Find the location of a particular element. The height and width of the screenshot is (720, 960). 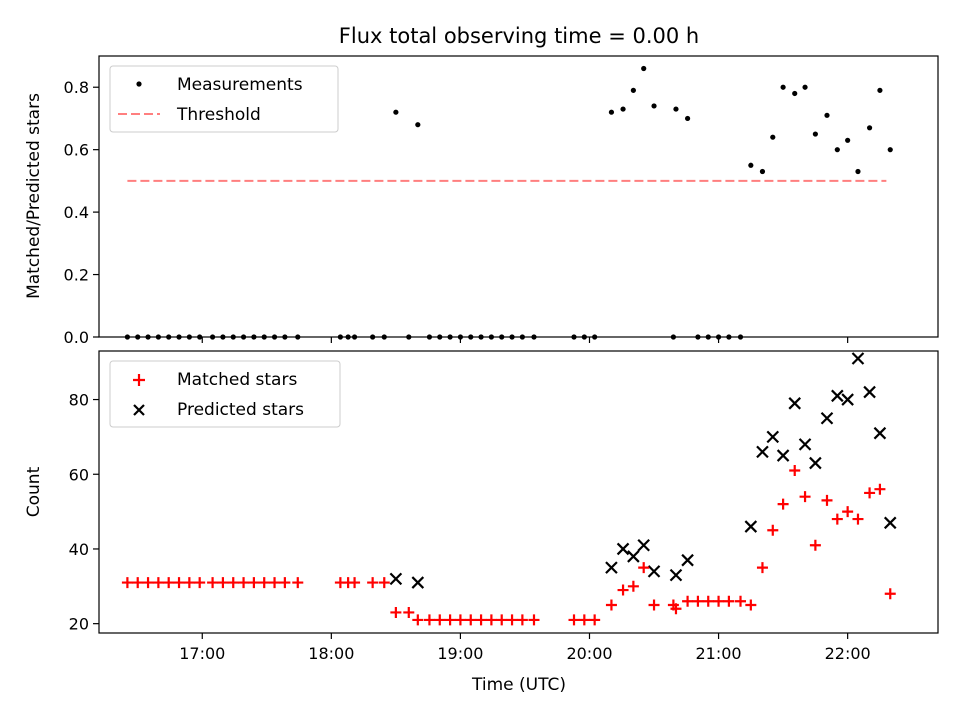

x-tick-label: 21:00 is located at coordinates (719, 653).